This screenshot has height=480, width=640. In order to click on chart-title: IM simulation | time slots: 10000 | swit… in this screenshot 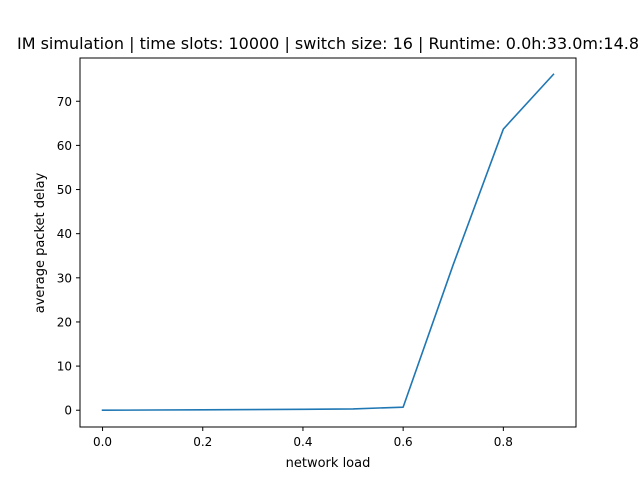, I will do `click(328, 43)`.